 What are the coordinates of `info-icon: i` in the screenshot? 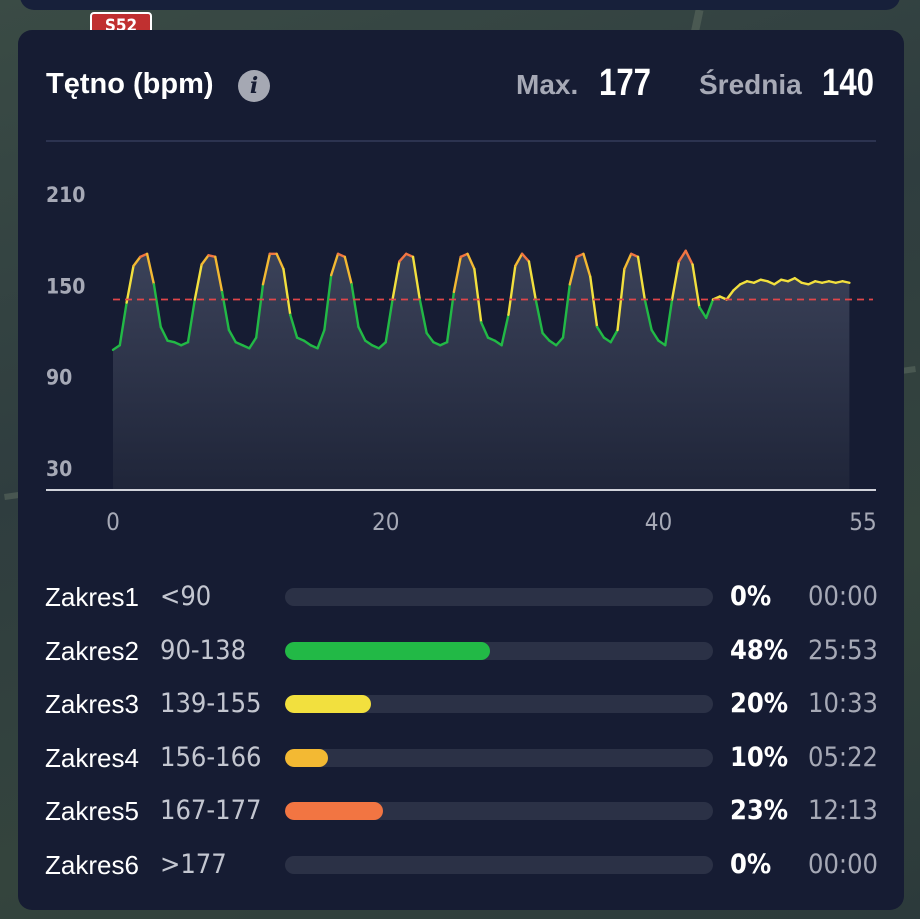 It's located at (254, 86).